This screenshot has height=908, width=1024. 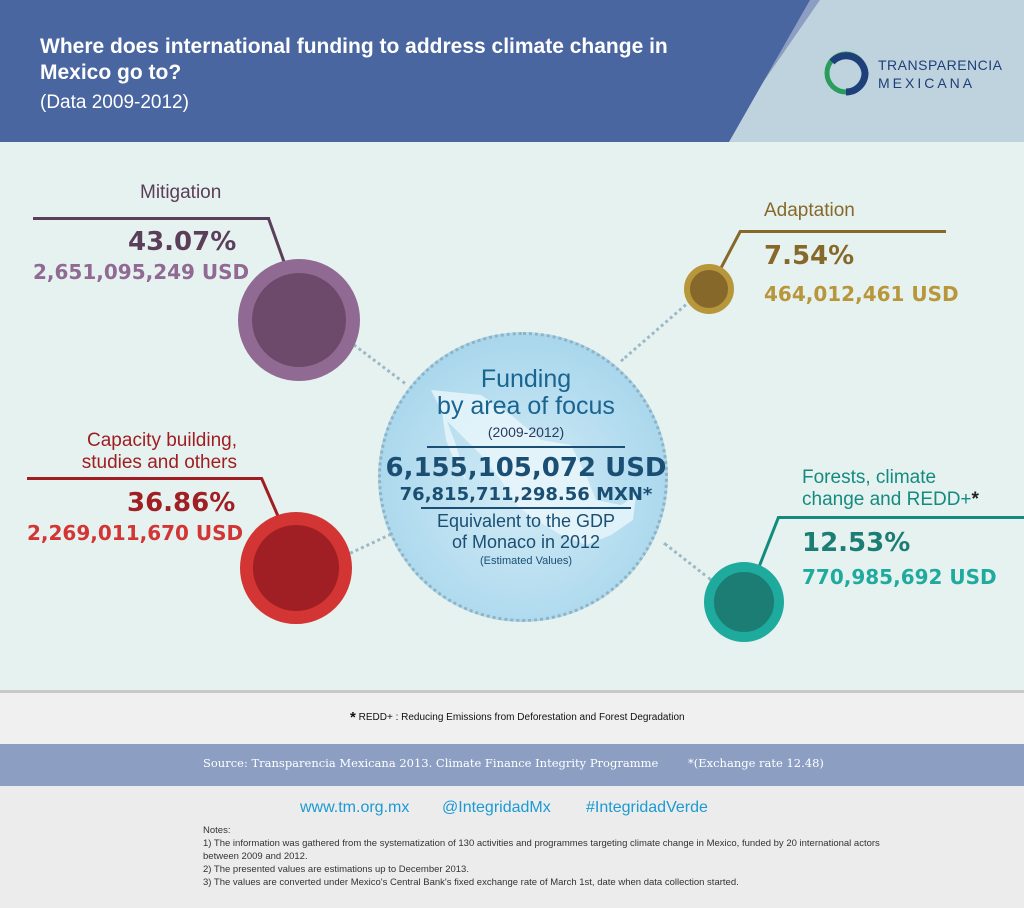 What do you see at coordinates (731, 249) in the screenshot?
I see `adaptation-pointer` at bounding box center [731, 249].